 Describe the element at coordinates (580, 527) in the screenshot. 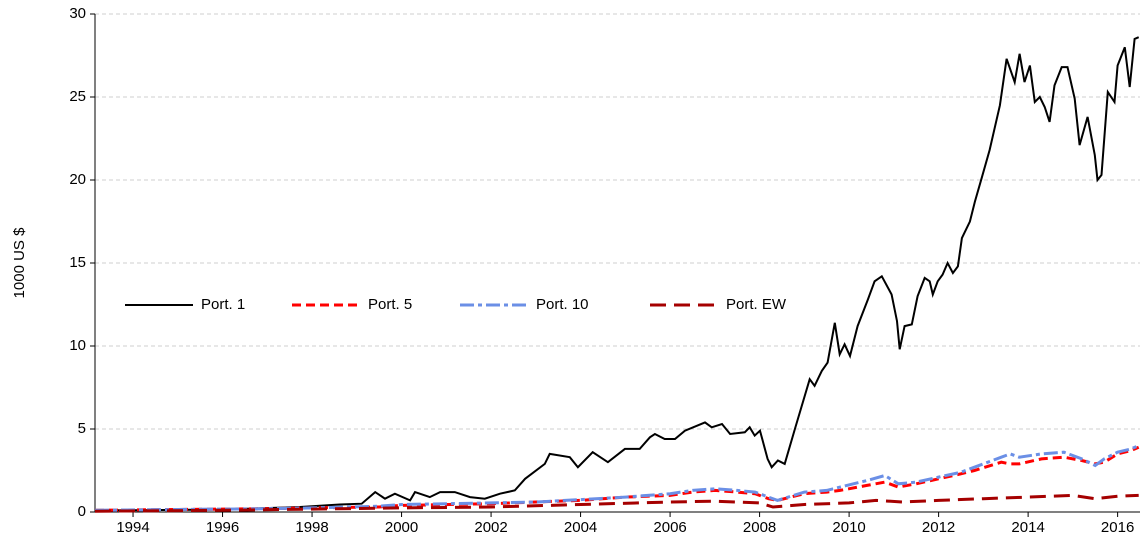

I see `x-tick-label: 2004` at that location.